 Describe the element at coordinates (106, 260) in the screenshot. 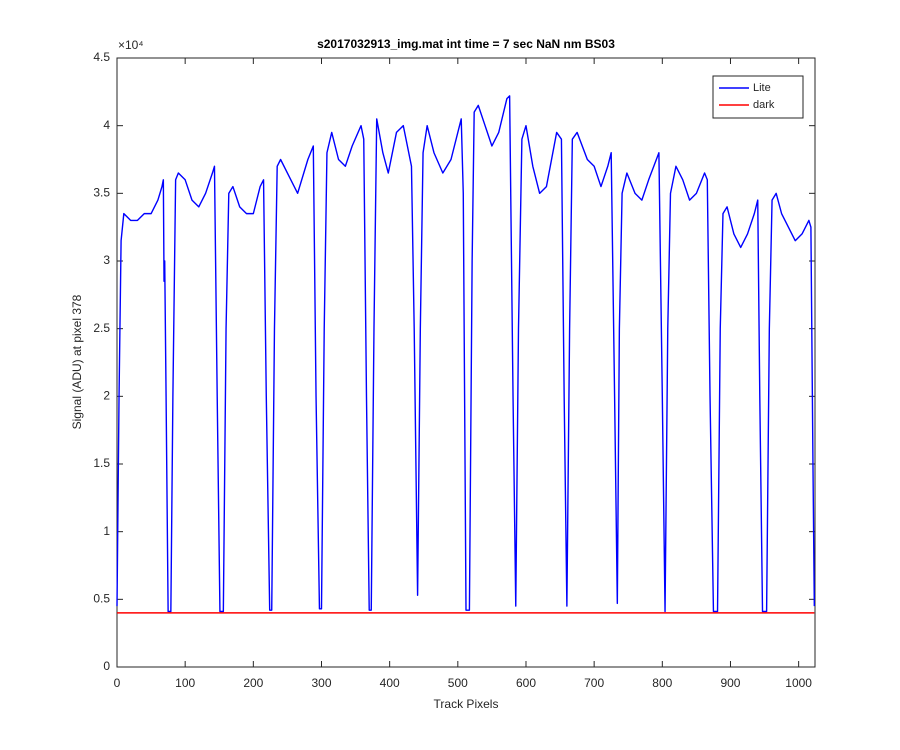

I see `y-tick-label: 3` at that location.